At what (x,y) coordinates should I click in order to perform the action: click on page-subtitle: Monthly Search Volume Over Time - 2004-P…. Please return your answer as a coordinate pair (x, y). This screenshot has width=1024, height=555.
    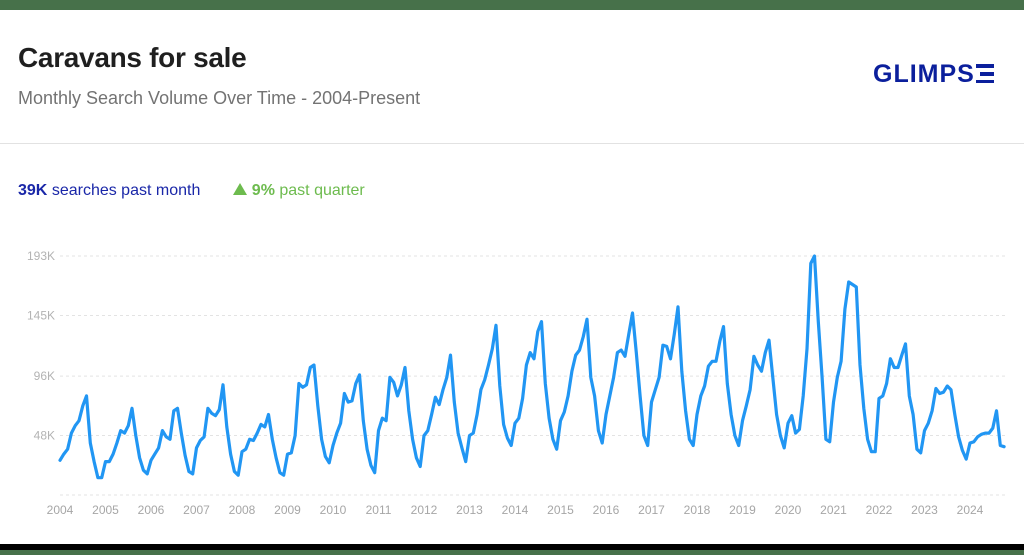
    Looking at the image, I should click on (219, 98).